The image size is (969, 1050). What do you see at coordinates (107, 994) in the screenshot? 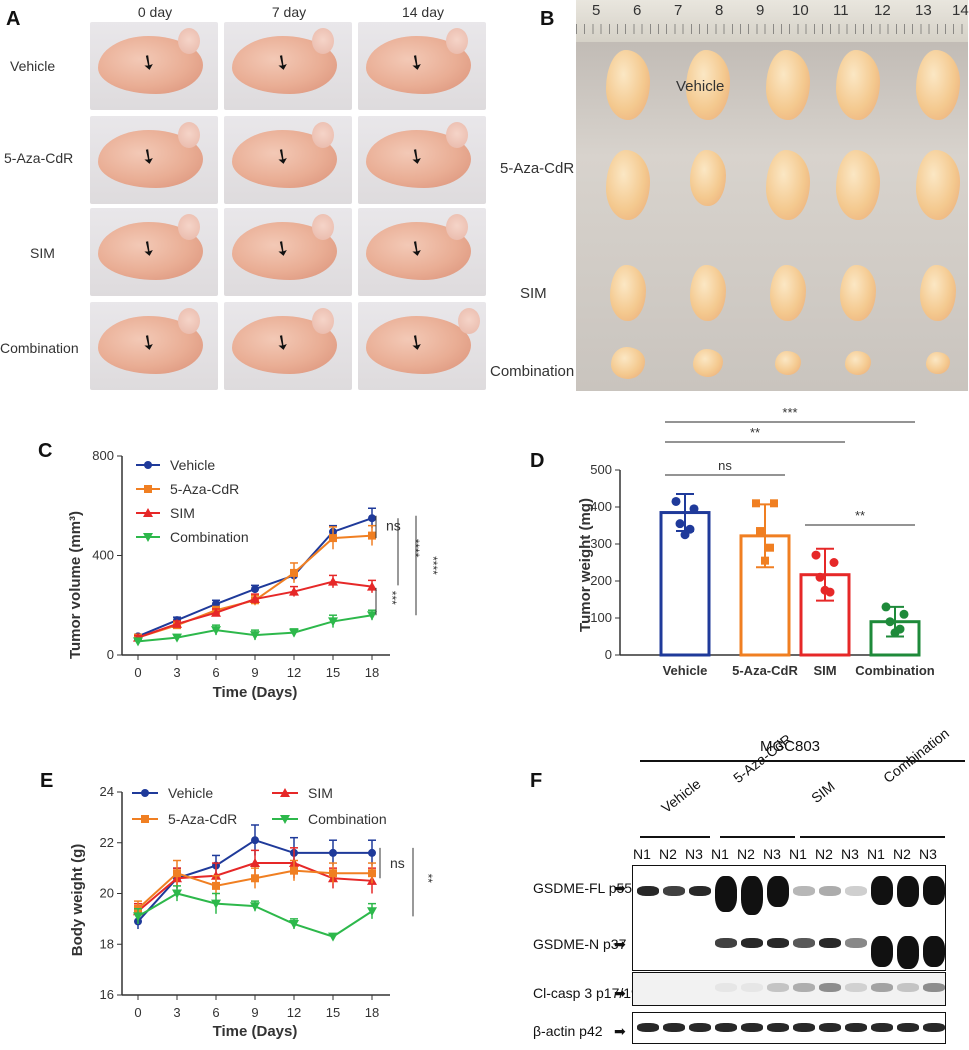
I see `y-tick-label: 16` at bounding box center [107, 994].